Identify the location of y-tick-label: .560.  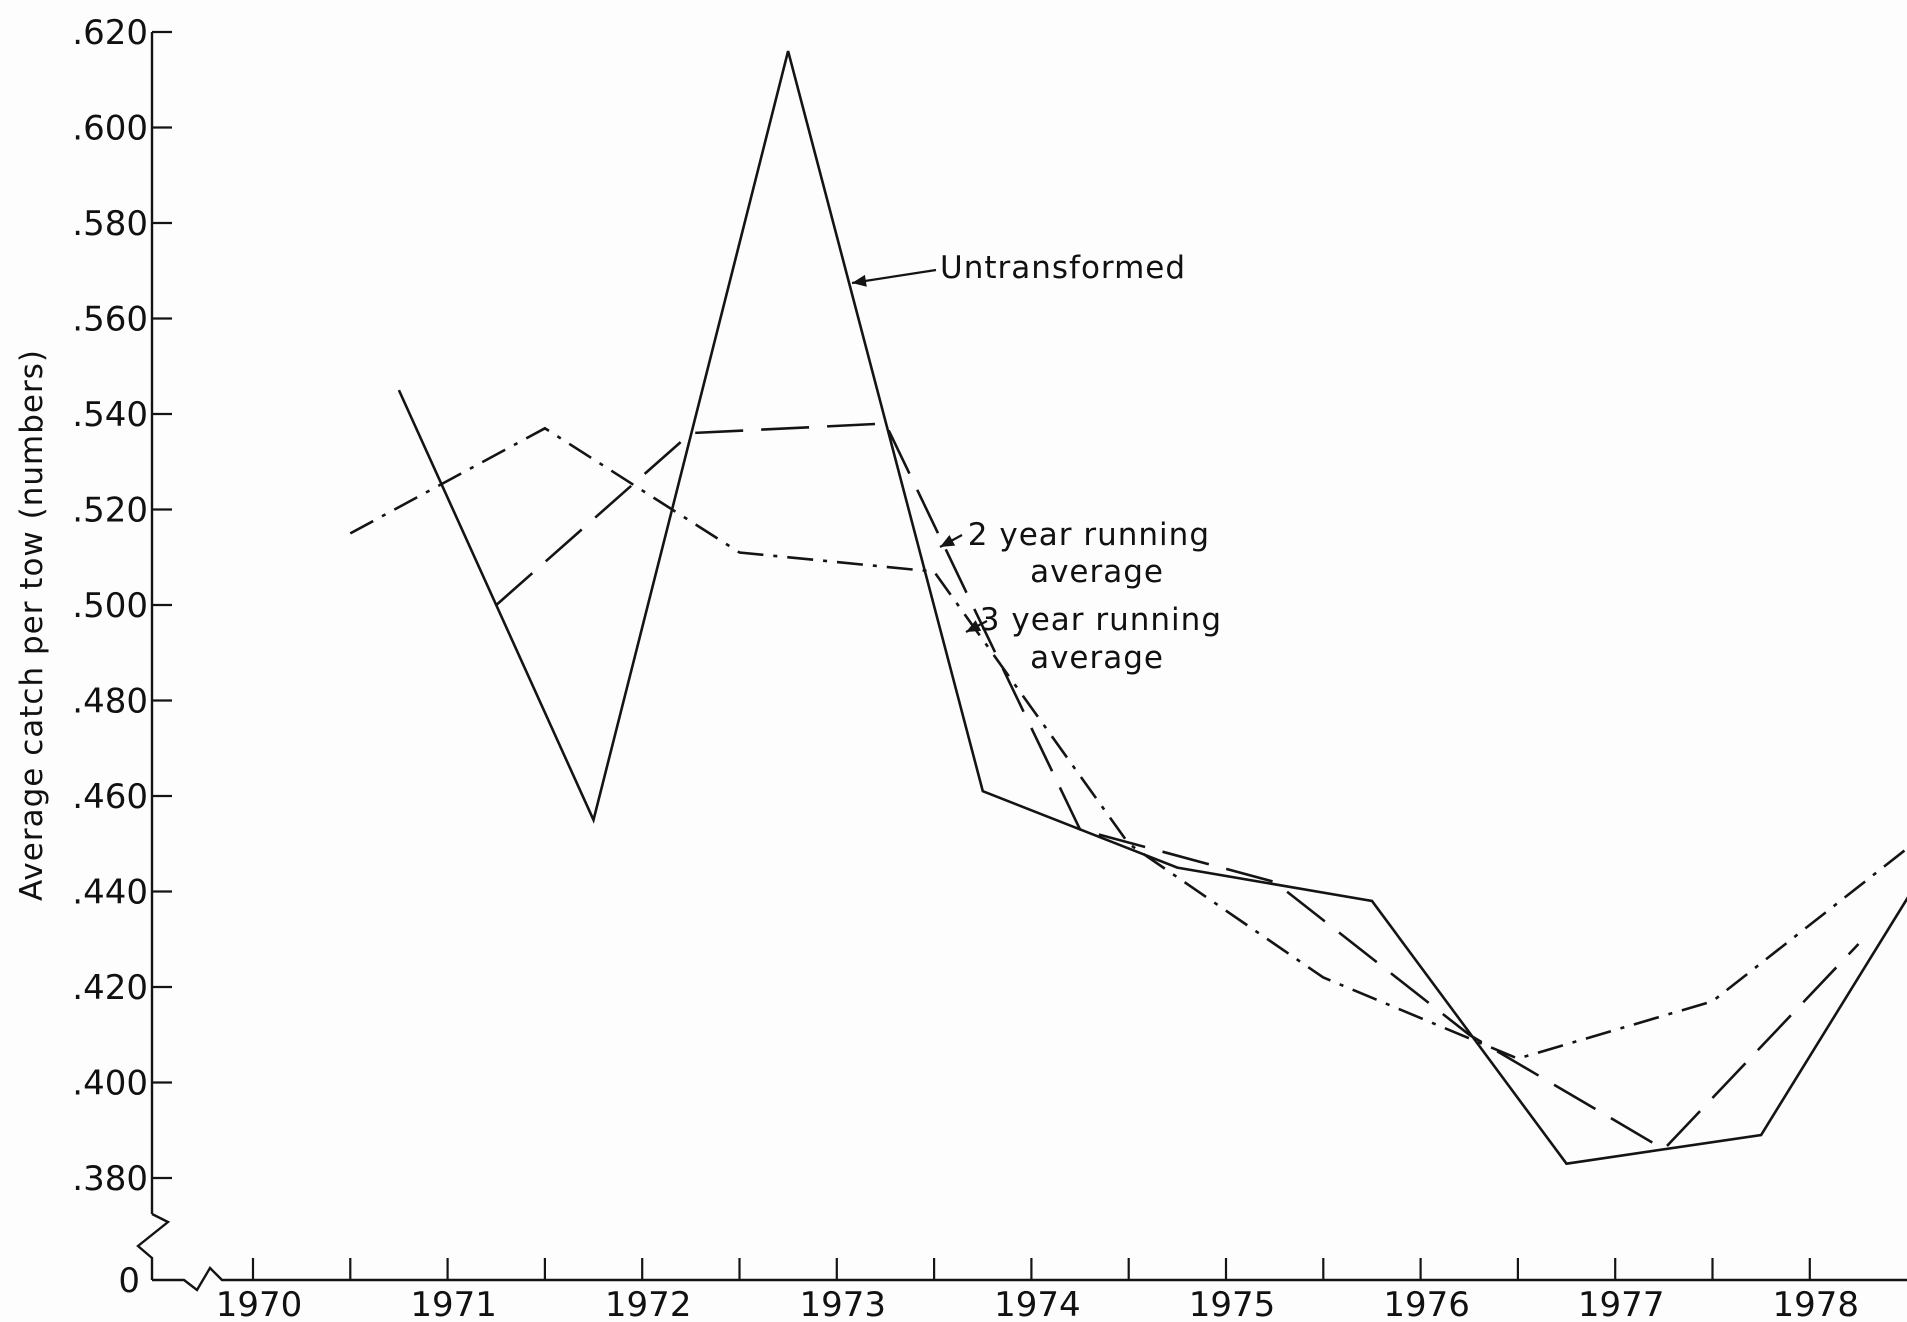
(110, 320).